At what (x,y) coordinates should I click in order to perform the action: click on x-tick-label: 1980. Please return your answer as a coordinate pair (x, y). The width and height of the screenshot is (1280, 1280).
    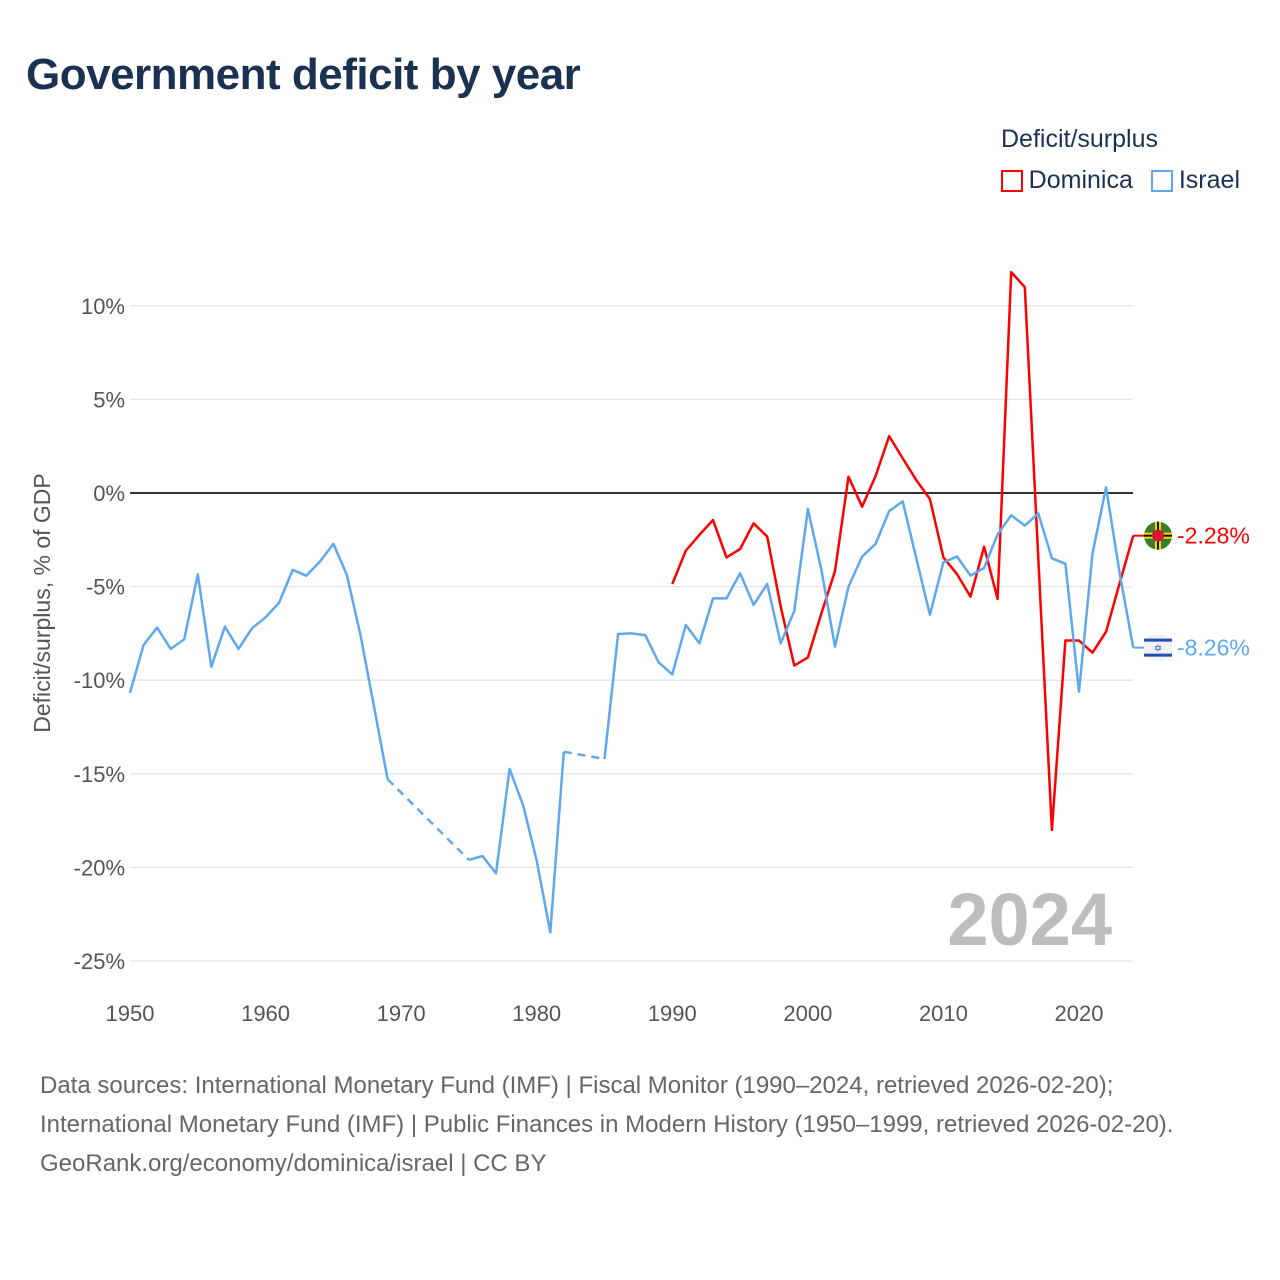
    Looking at the image, I should click on (536, 1013).